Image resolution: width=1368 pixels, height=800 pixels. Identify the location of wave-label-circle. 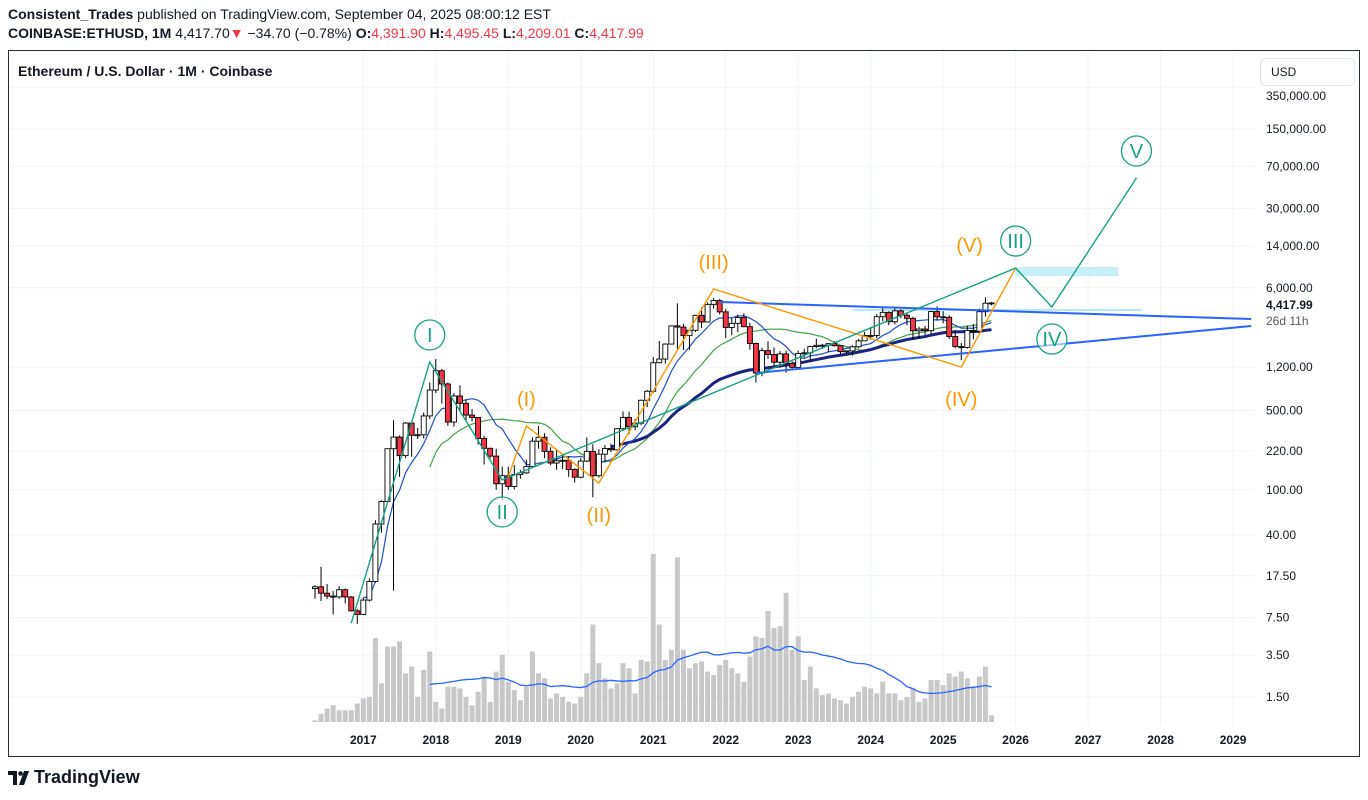
(1136, 151).